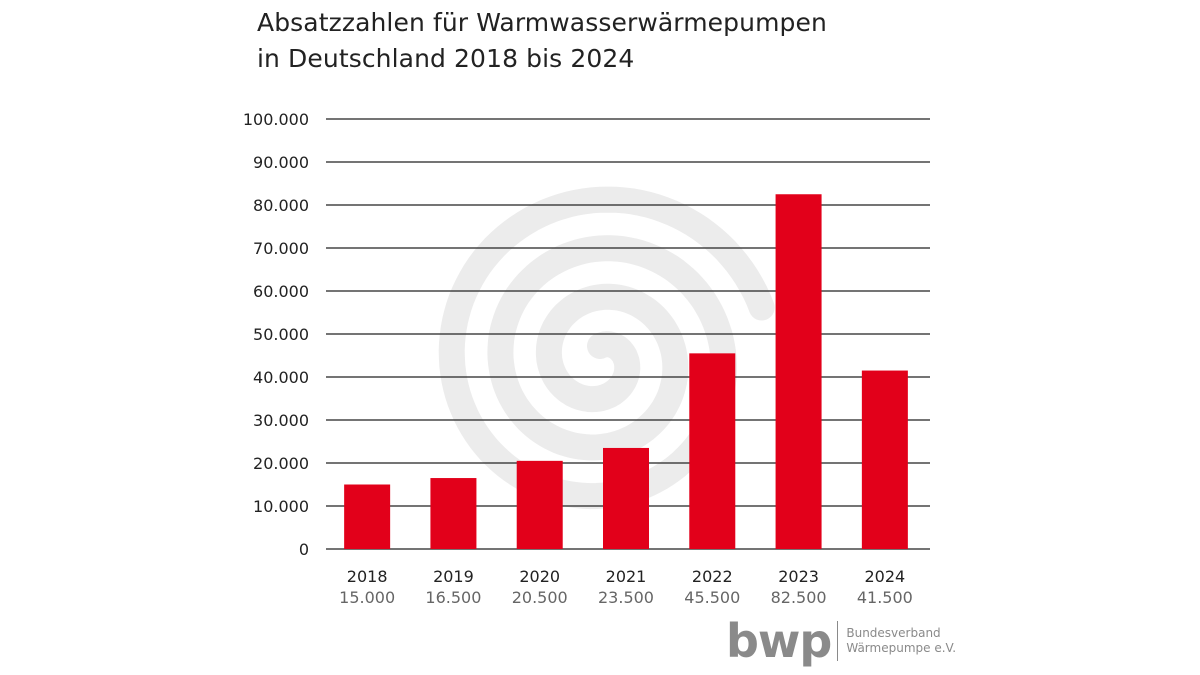 The height and width of the screenshot is (675, 1200). Describe the element at coordinates (901, 648) in the screenshot. I see `logo-text-line-2: Wärmepumpe e.V.` at that location.